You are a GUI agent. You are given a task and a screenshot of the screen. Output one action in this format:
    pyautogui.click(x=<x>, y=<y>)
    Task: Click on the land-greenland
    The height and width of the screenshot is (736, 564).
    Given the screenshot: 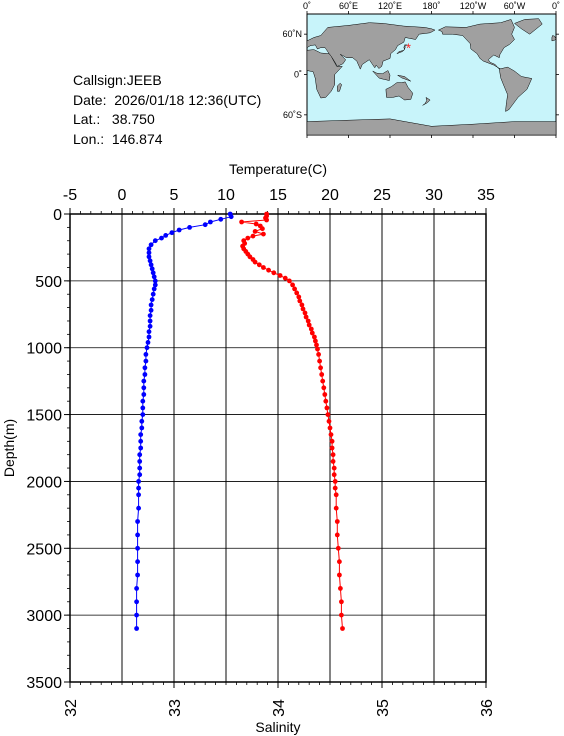 What is the action you would take?
    pyautogui.click(x=528, y=26)
    